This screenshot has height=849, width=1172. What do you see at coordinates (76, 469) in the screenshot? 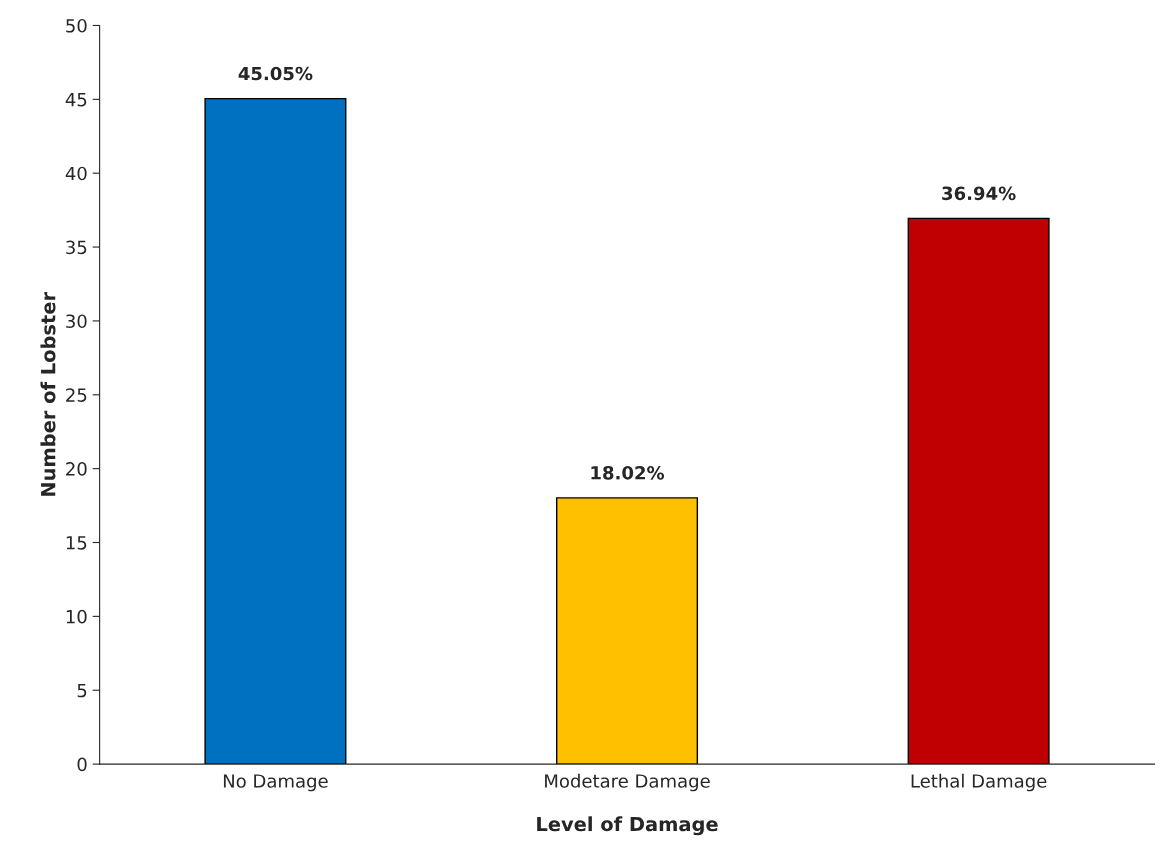
I see `y-tick-label: 20` at bounding box center [76, 469].